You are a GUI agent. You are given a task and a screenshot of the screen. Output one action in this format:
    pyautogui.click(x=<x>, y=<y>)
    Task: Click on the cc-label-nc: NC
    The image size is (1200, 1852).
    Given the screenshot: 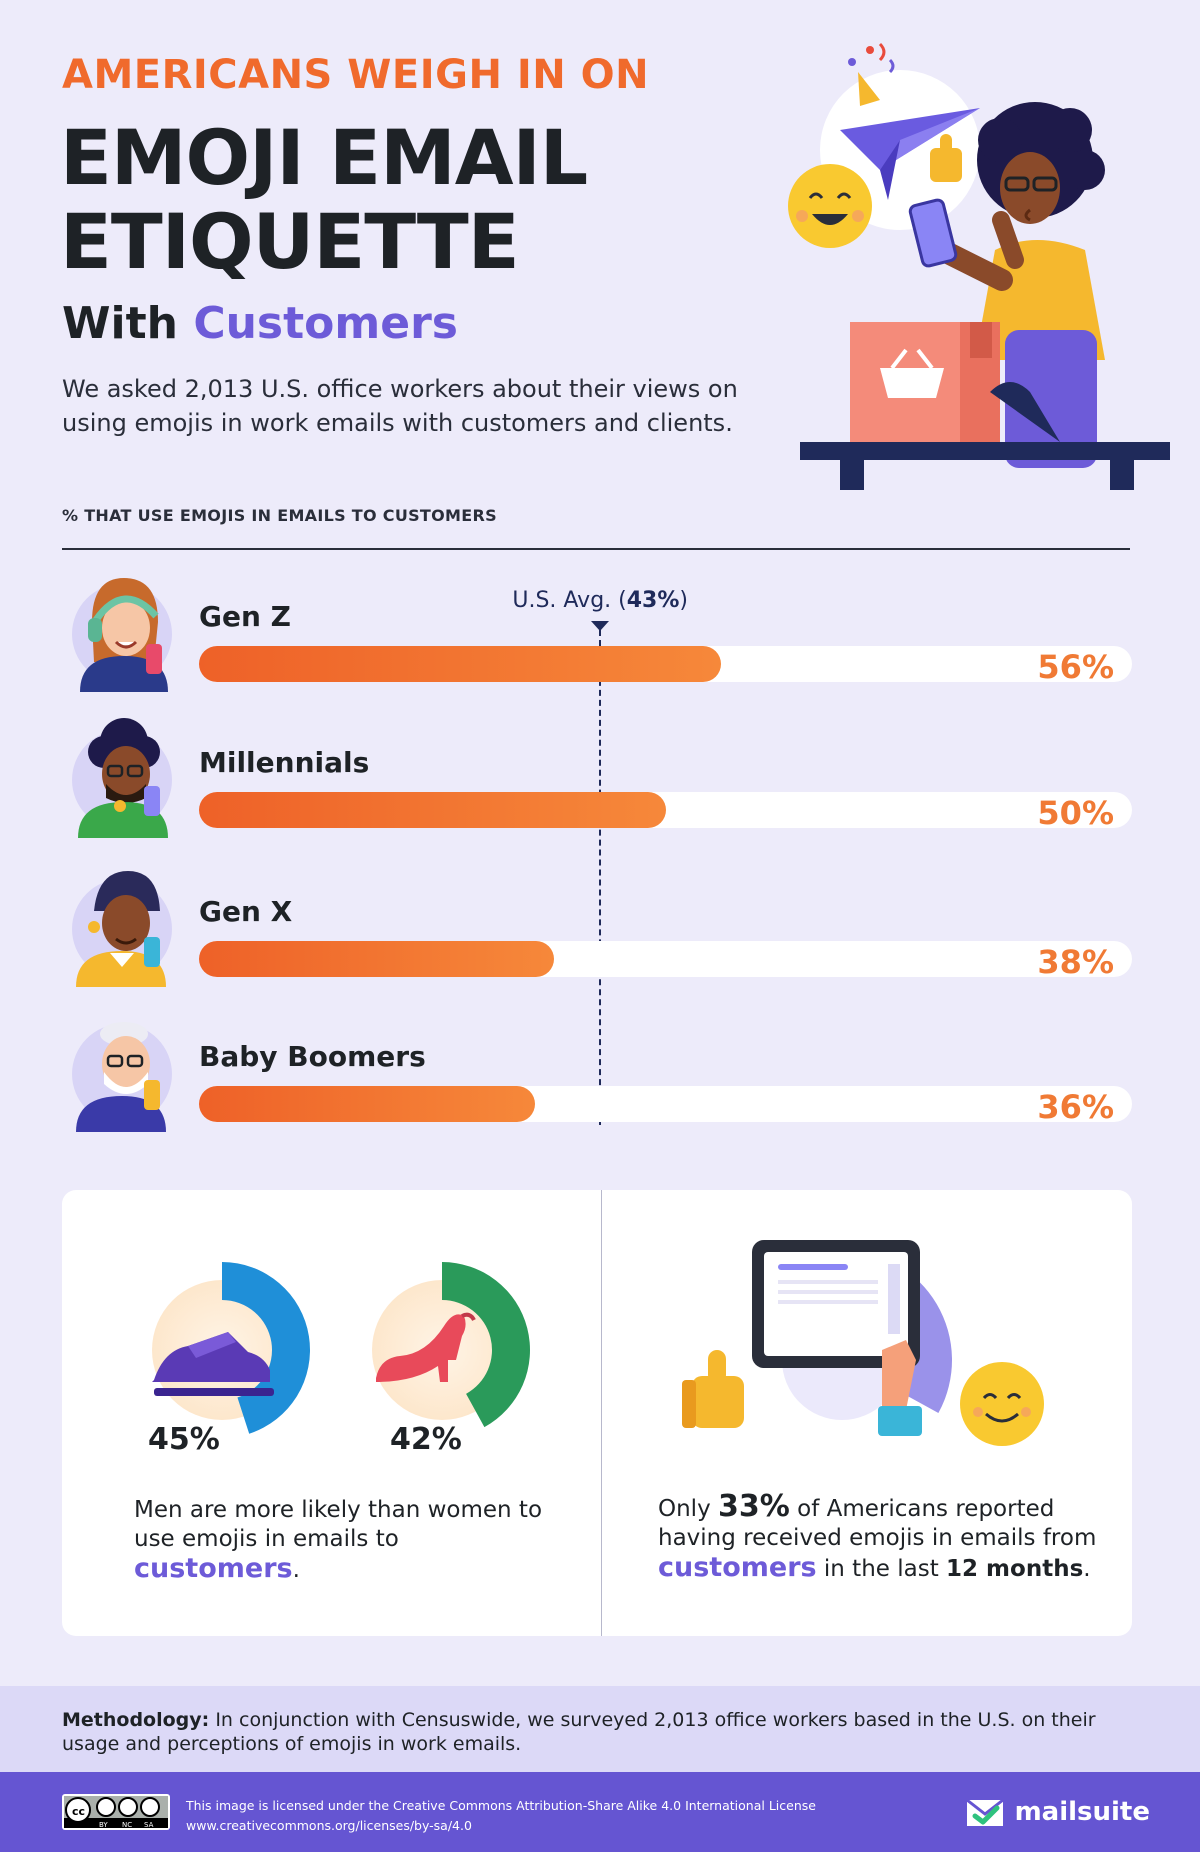 What is the action you would take?
    pyautogui.click(x=127, y=1825)
    